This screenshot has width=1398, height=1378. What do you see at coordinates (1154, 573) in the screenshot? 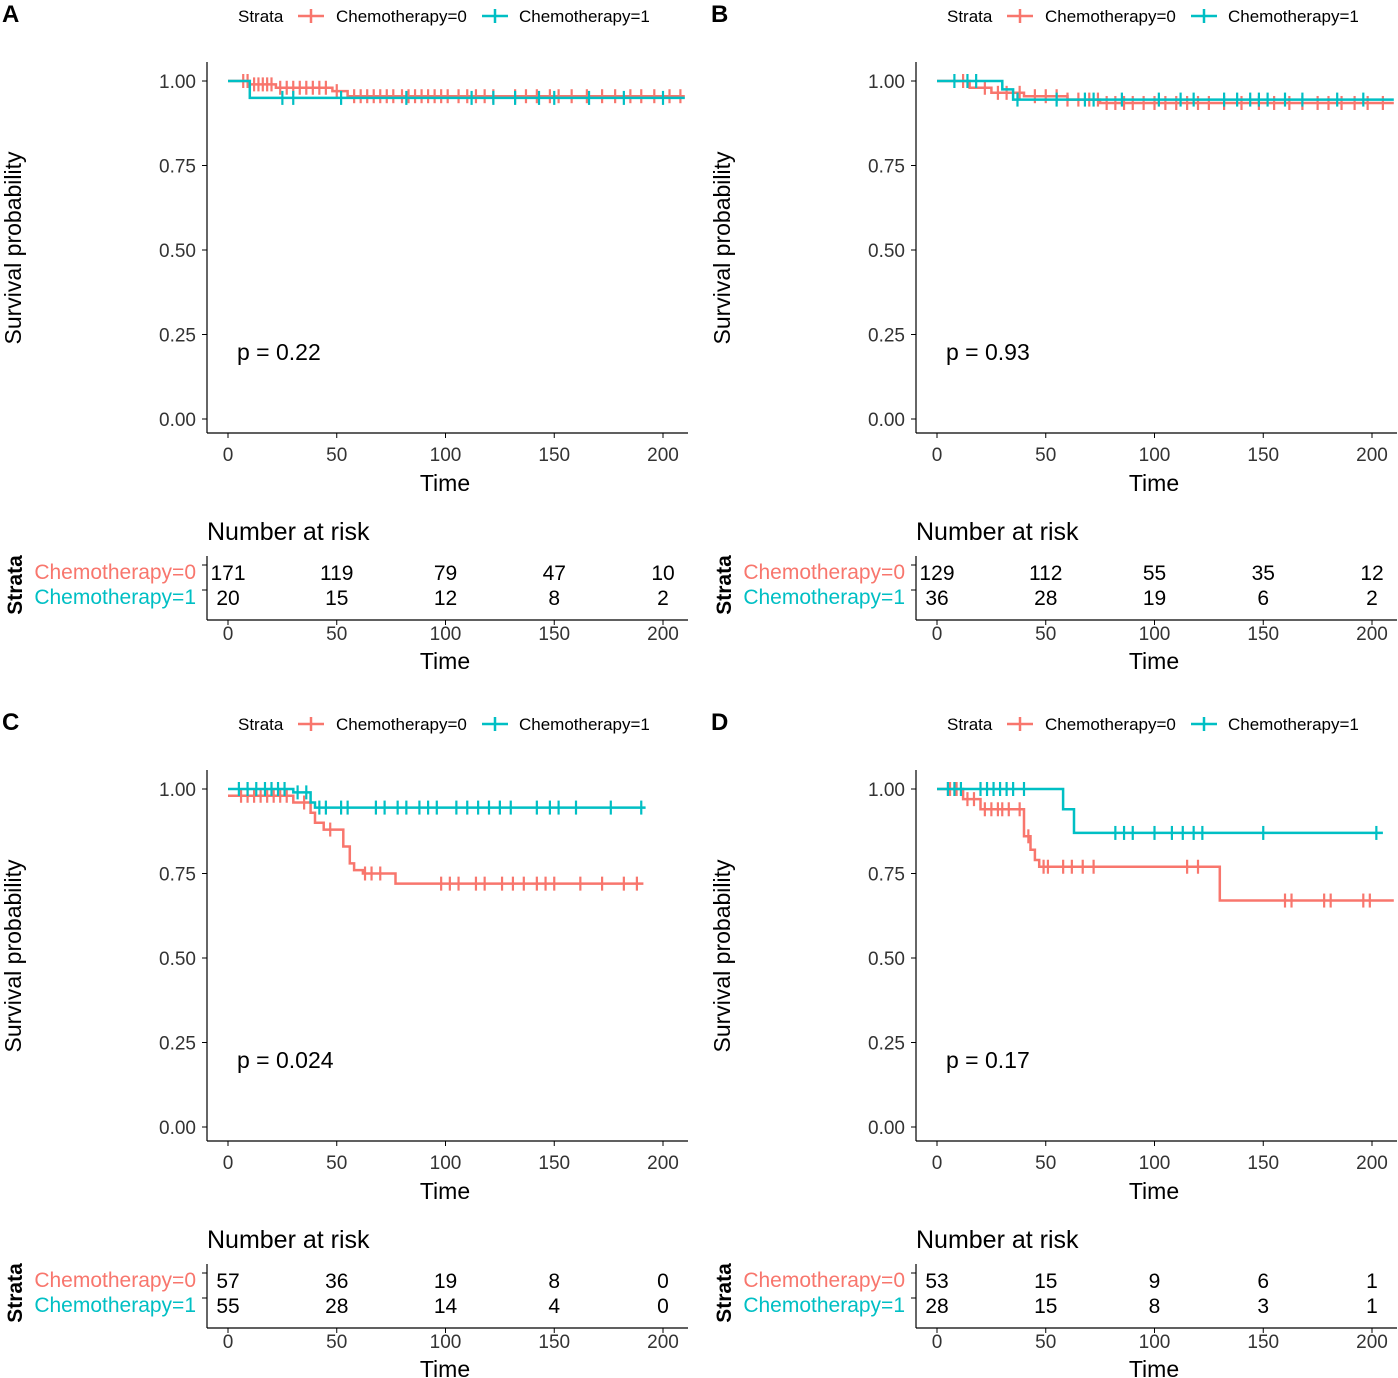
I see `risk-count: 55` at bounding box center [1154, 573].